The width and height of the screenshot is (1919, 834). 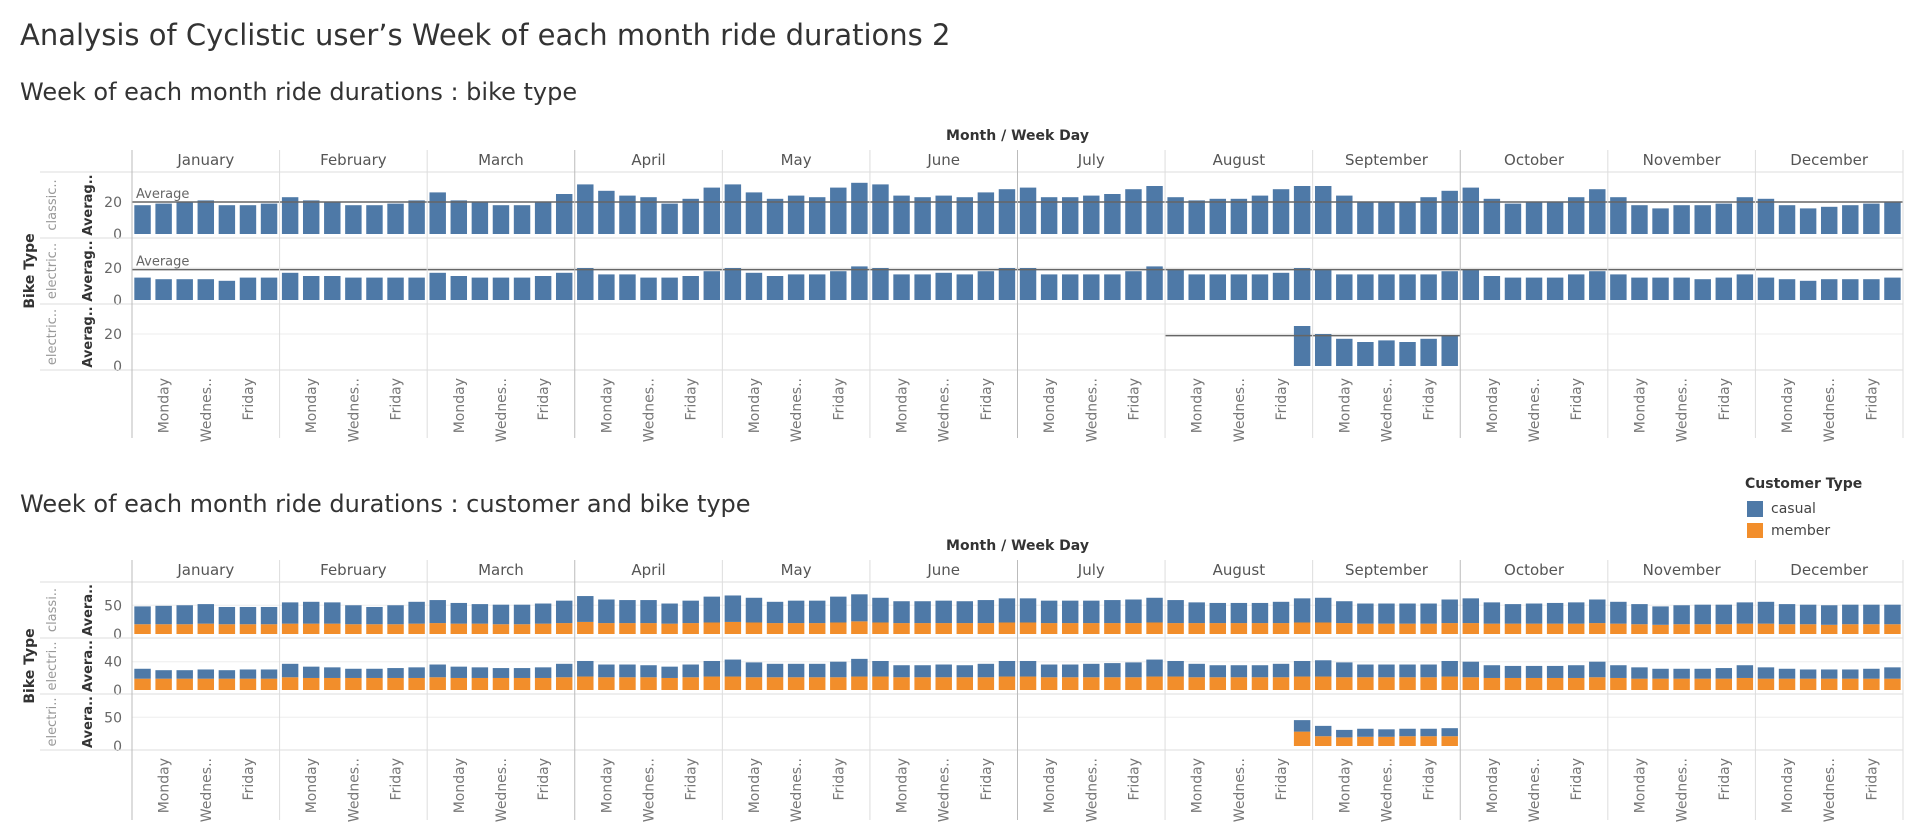 I want to click on weekday-label: Friday, so click(x=839, y=399).